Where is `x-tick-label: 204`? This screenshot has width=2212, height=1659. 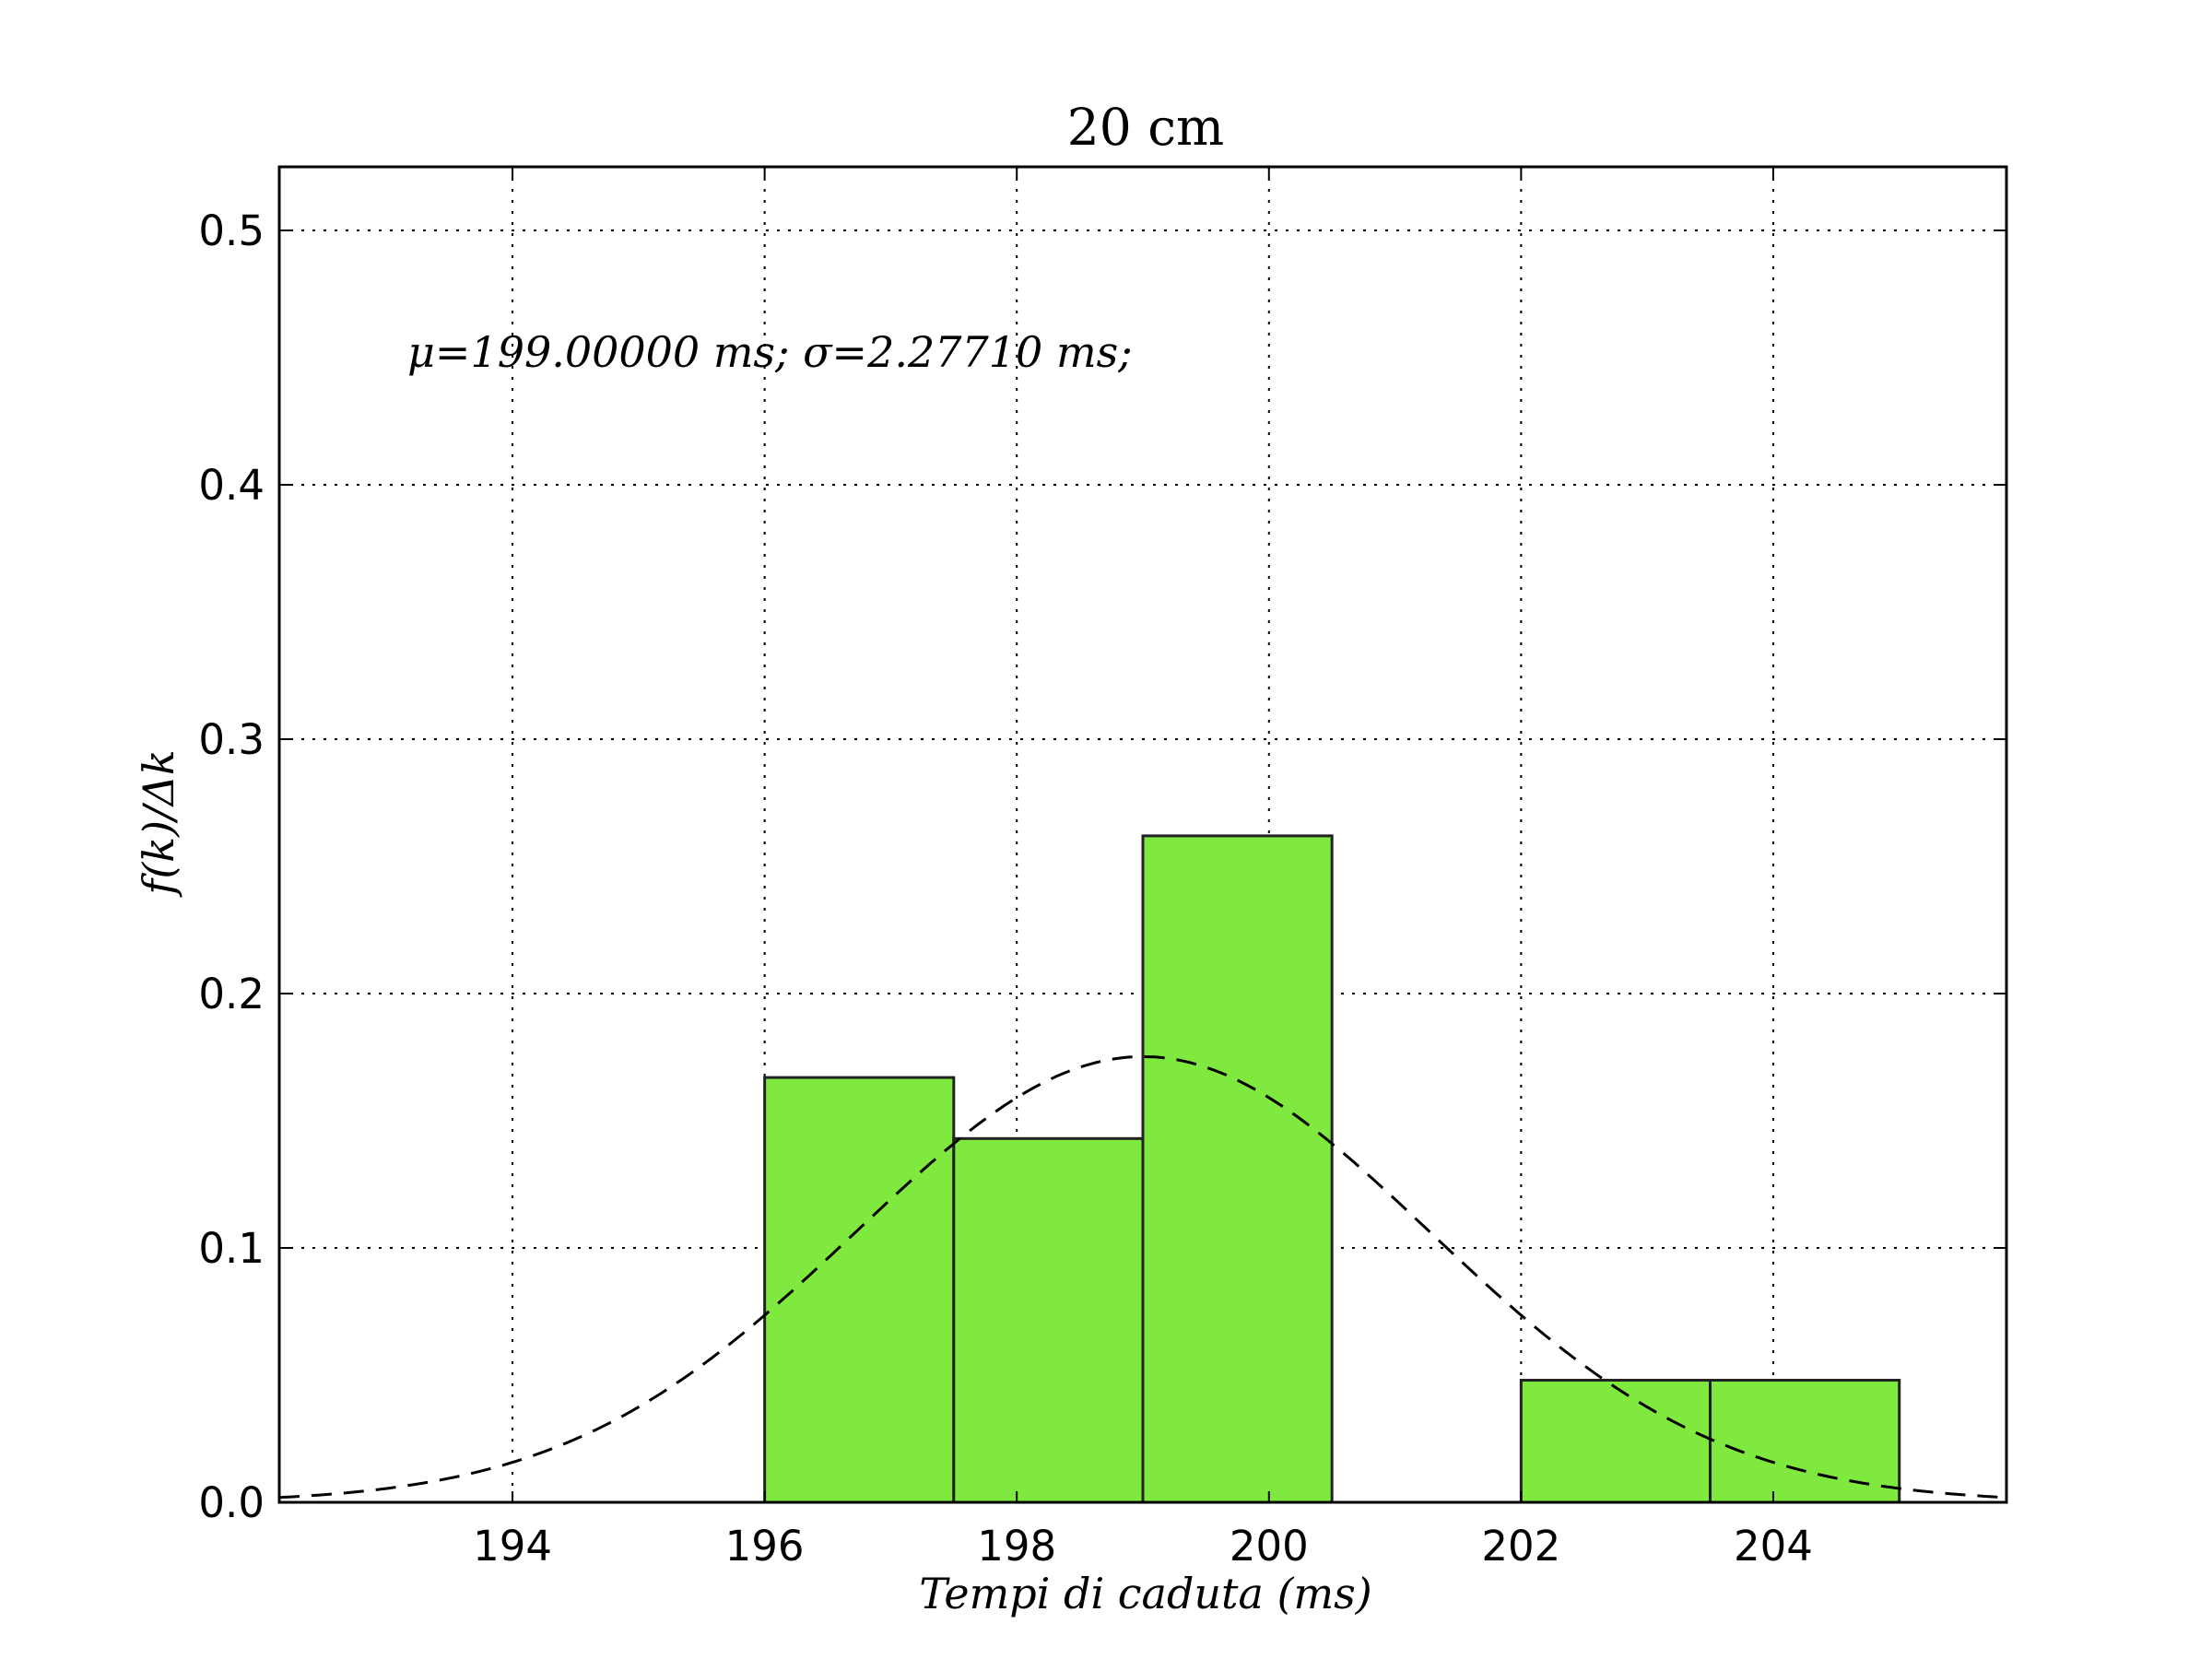
x-tick-label: 204 is located at coordinates (1773, 1546).